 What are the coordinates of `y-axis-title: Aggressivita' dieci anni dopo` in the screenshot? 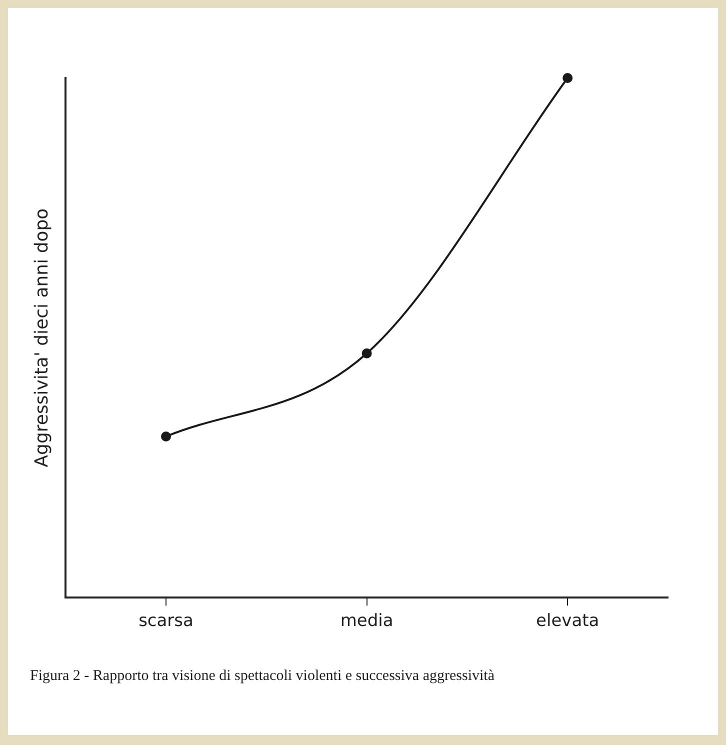 It's located at (41, 338).